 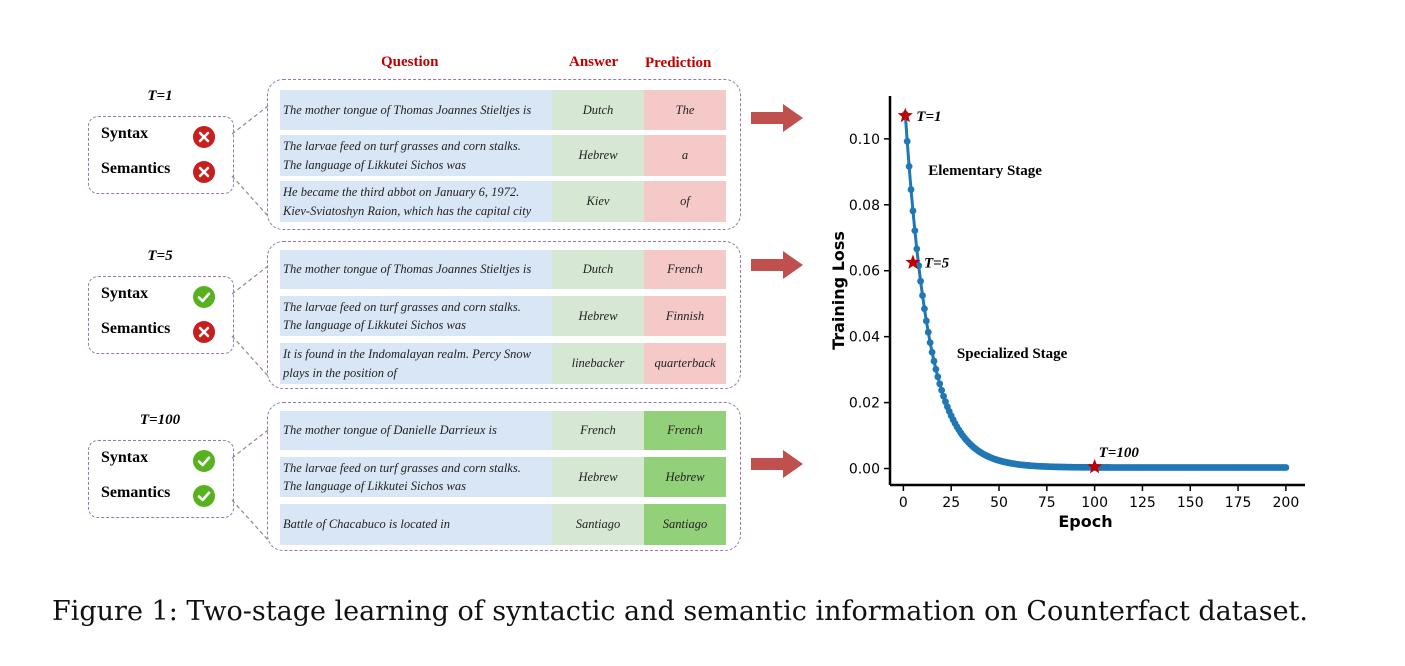 I want to click on x-tick-label: 175, so click(x=1238, y=503).